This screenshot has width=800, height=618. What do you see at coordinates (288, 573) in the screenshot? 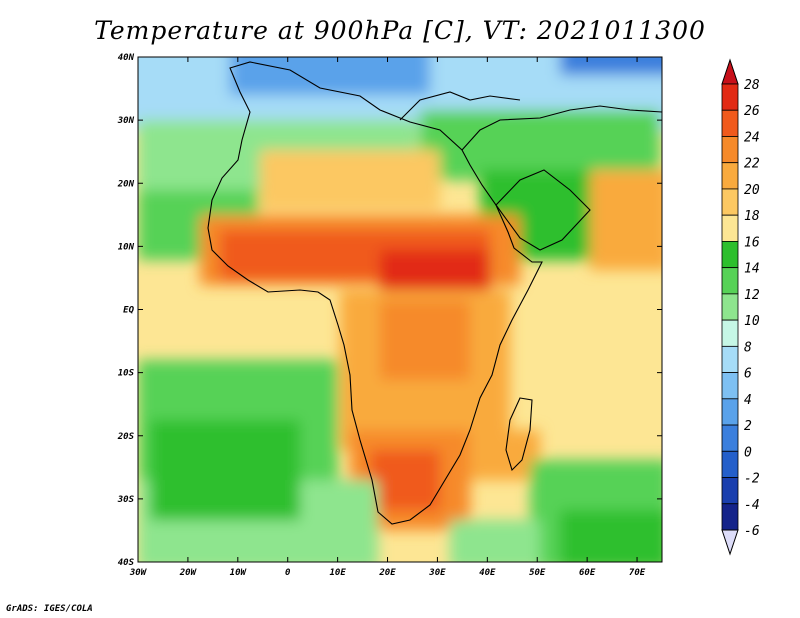
I see `lon-label: 0` at bounding box center [288, 573].